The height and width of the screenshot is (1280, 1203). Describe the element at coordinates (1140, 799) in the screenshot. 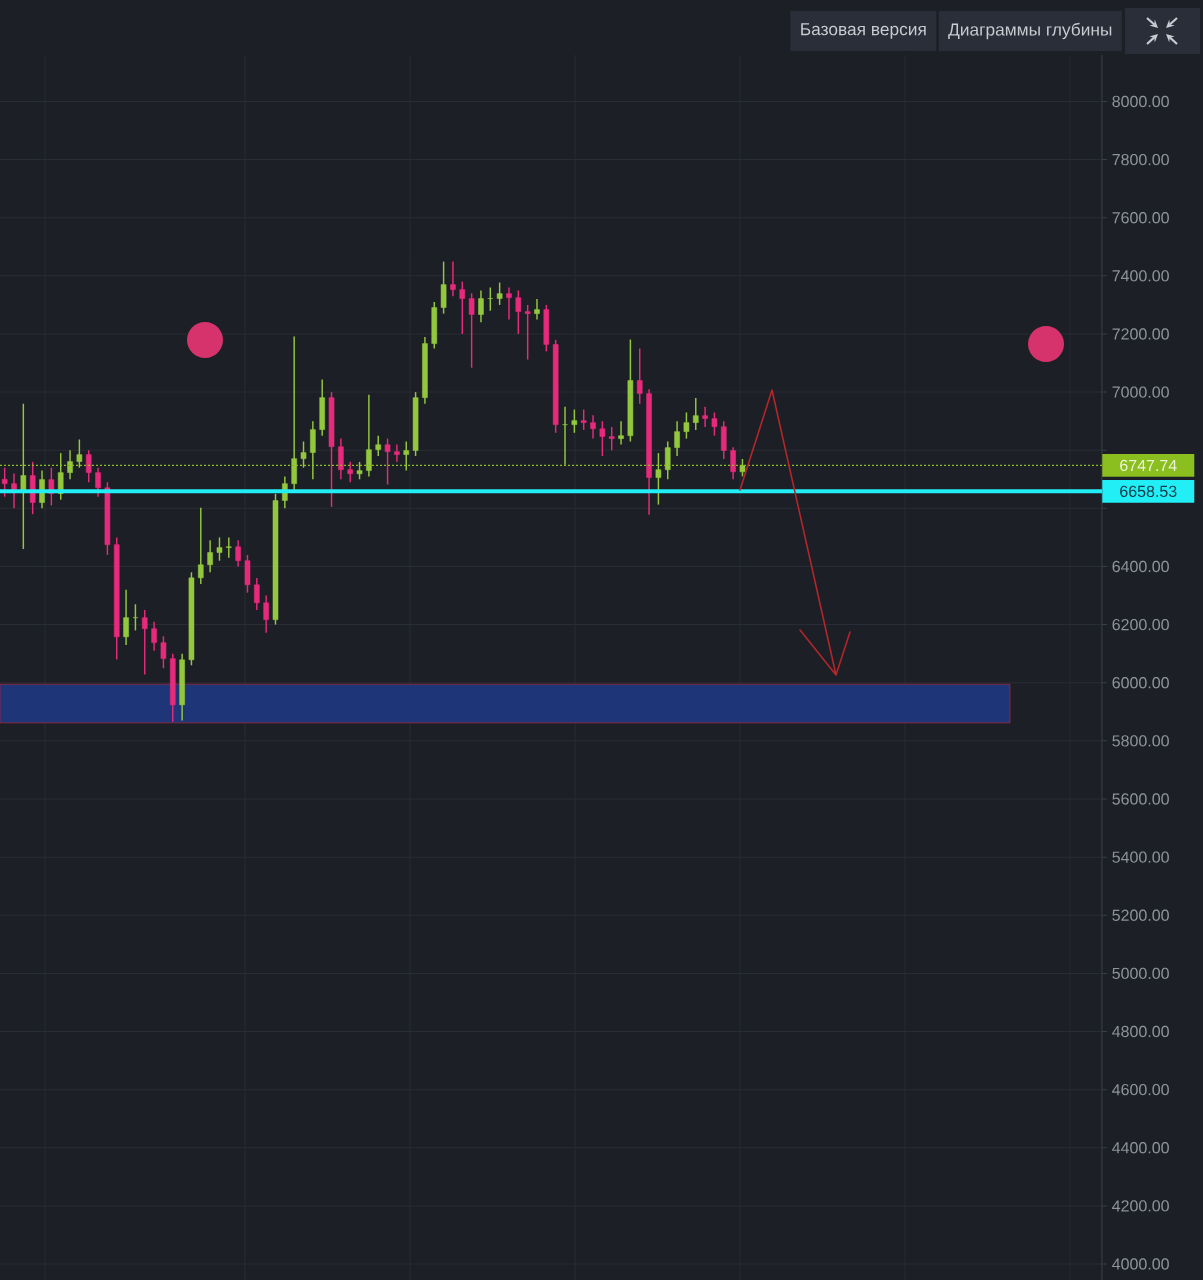

I see `y-tick-label: 5600.00` at that location.